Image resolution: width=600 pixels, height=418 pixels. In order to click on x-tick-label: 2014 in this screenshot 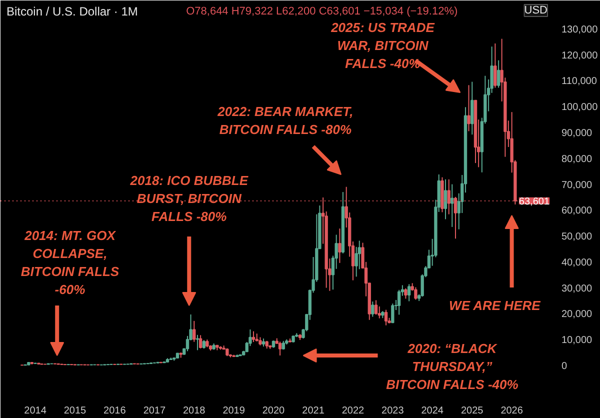, I will do `click(35, 411)`.